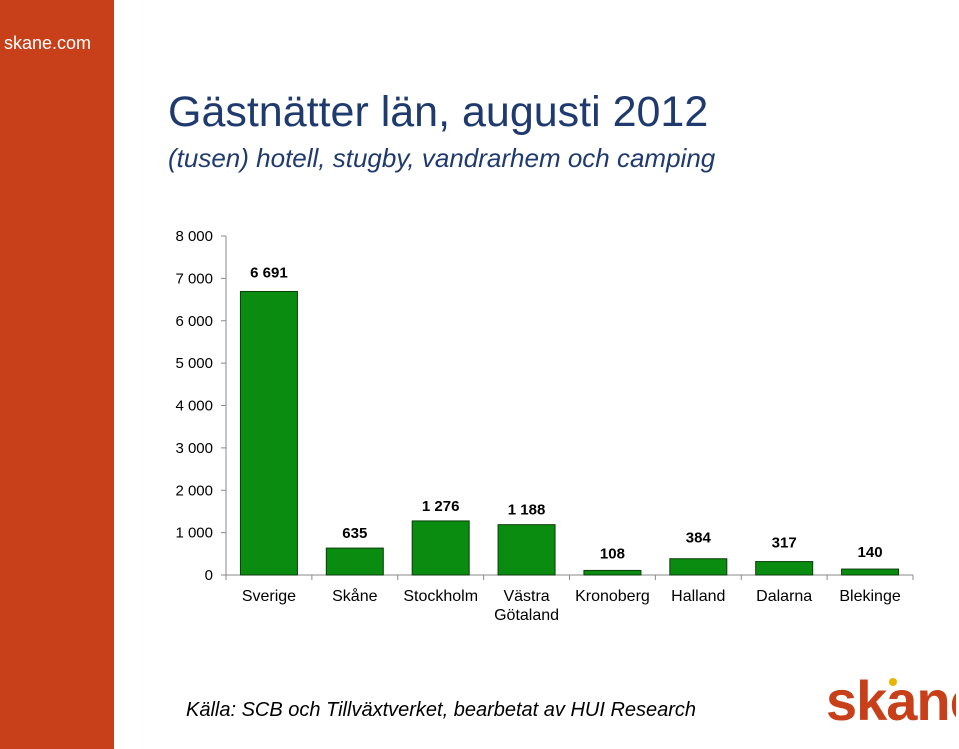 Image resolution: width=959 pixels, height=749 pixels. I want to click on y-tick-label: 4 000, so click(194, 406).